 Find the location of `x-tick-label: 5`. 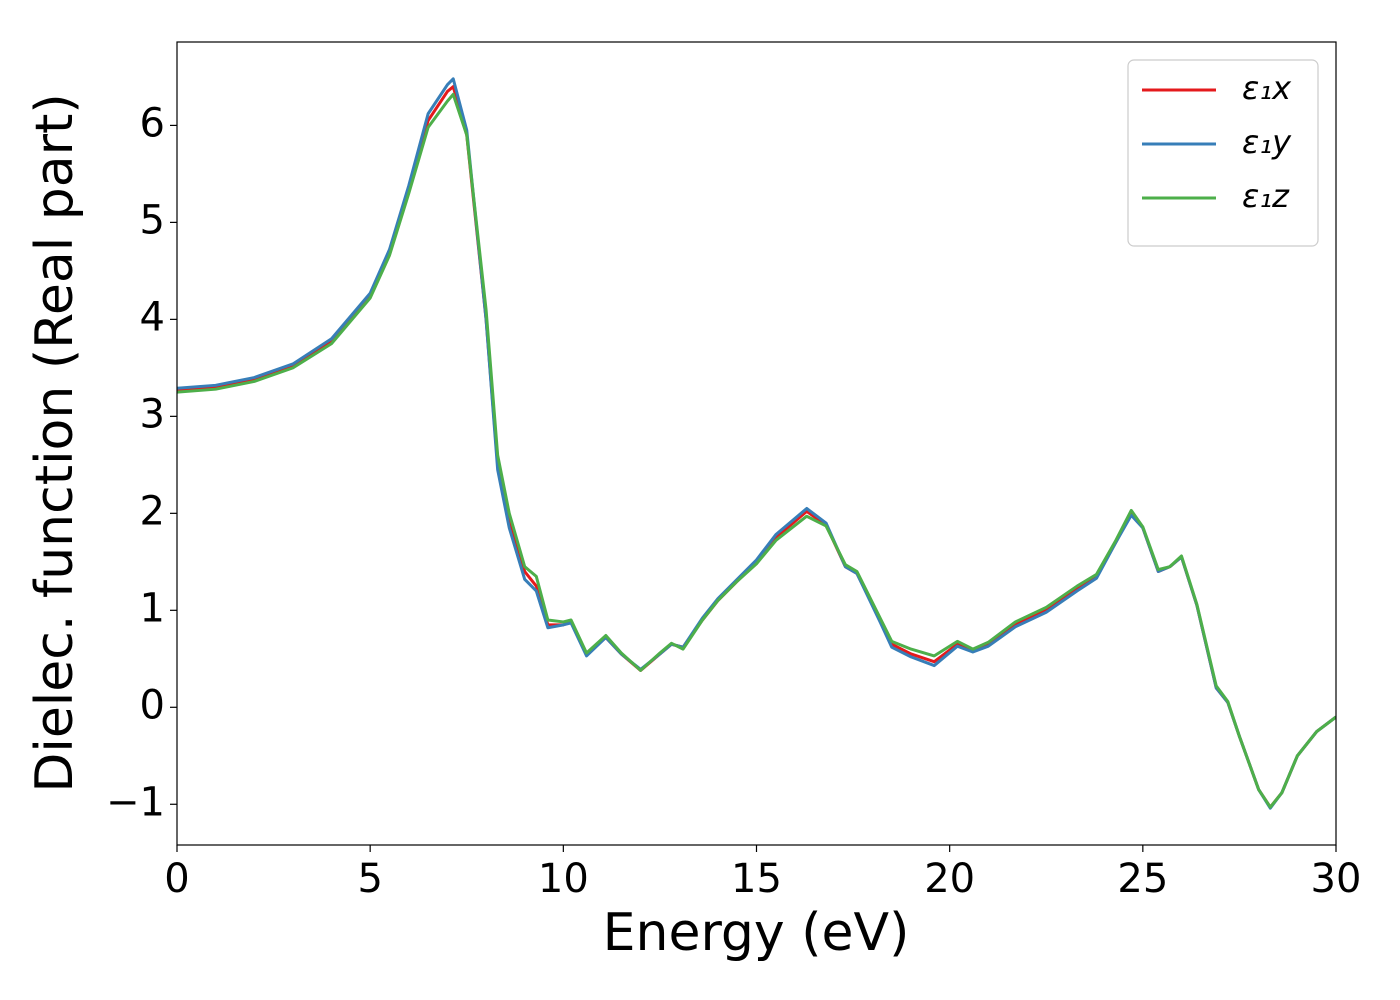

x-tick-label: 5 is located at coordinates (369, 879).